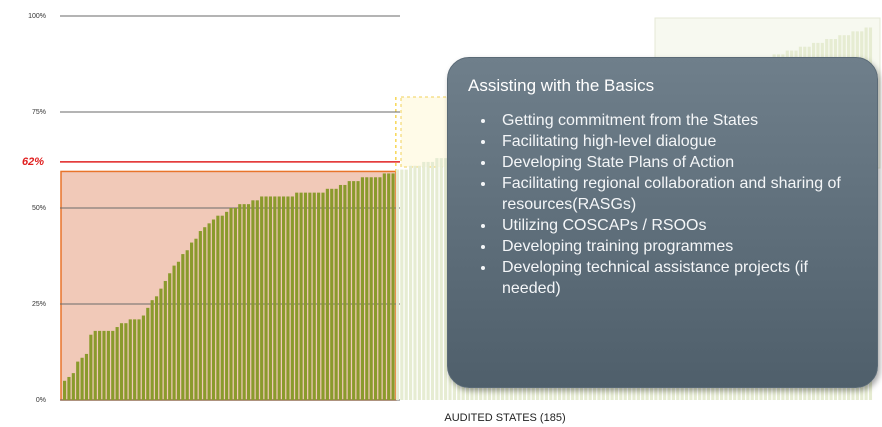 The height and width of the screenshot is (427, 882). What do you see at coordinates (678, 246) in the screenshot?
I see `callout-item: Developing training programmes` at bounding box center [678, 246].